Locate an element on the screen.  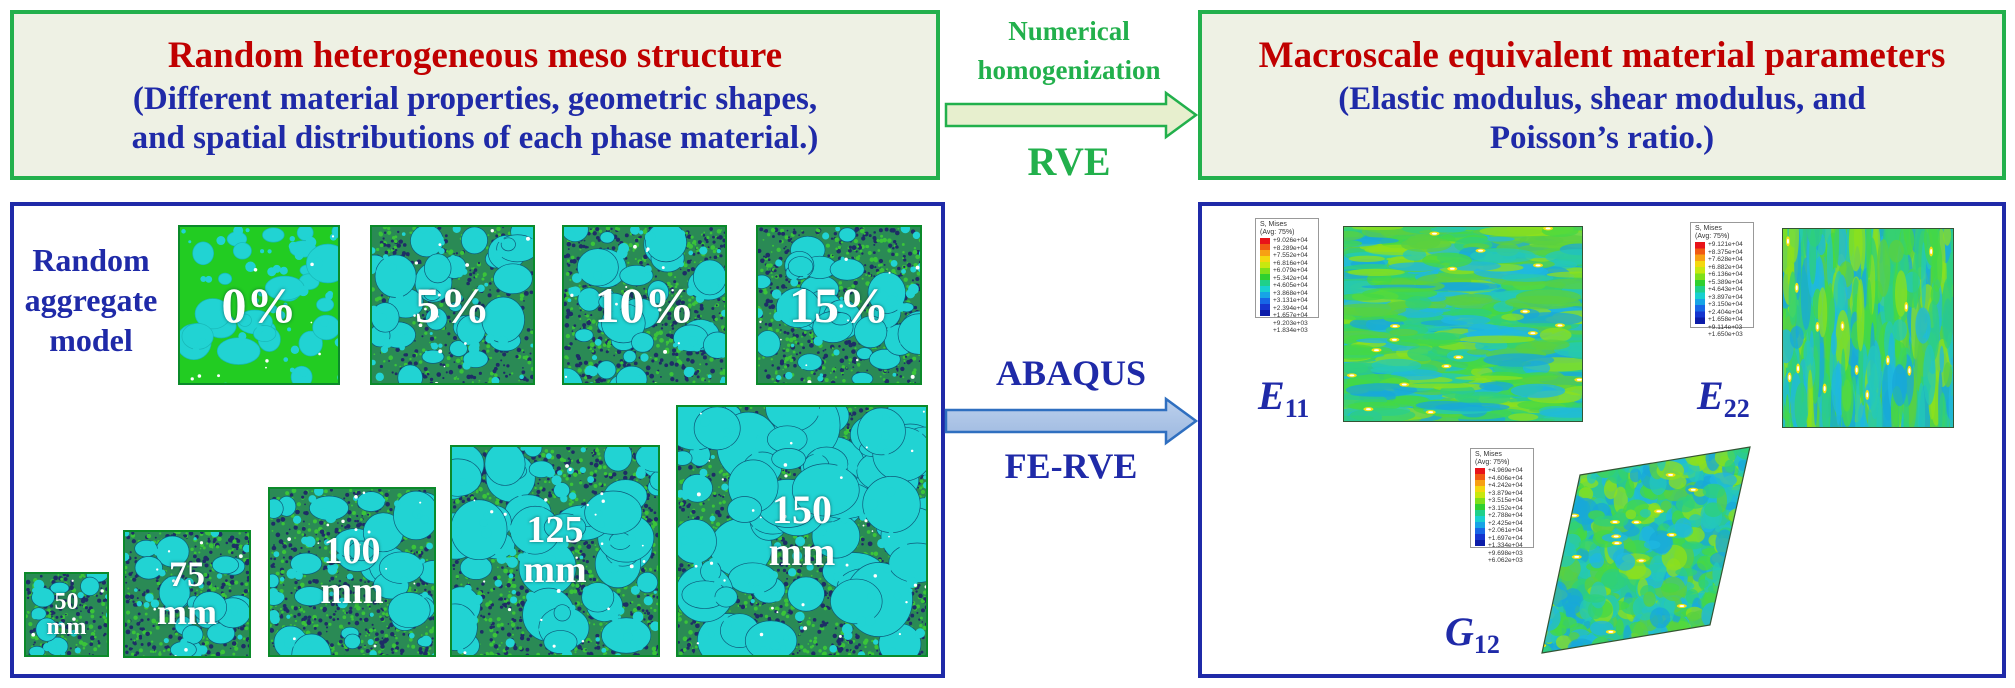
fe-rve-label: FE-RVE is located at coordinates (1071, 466).